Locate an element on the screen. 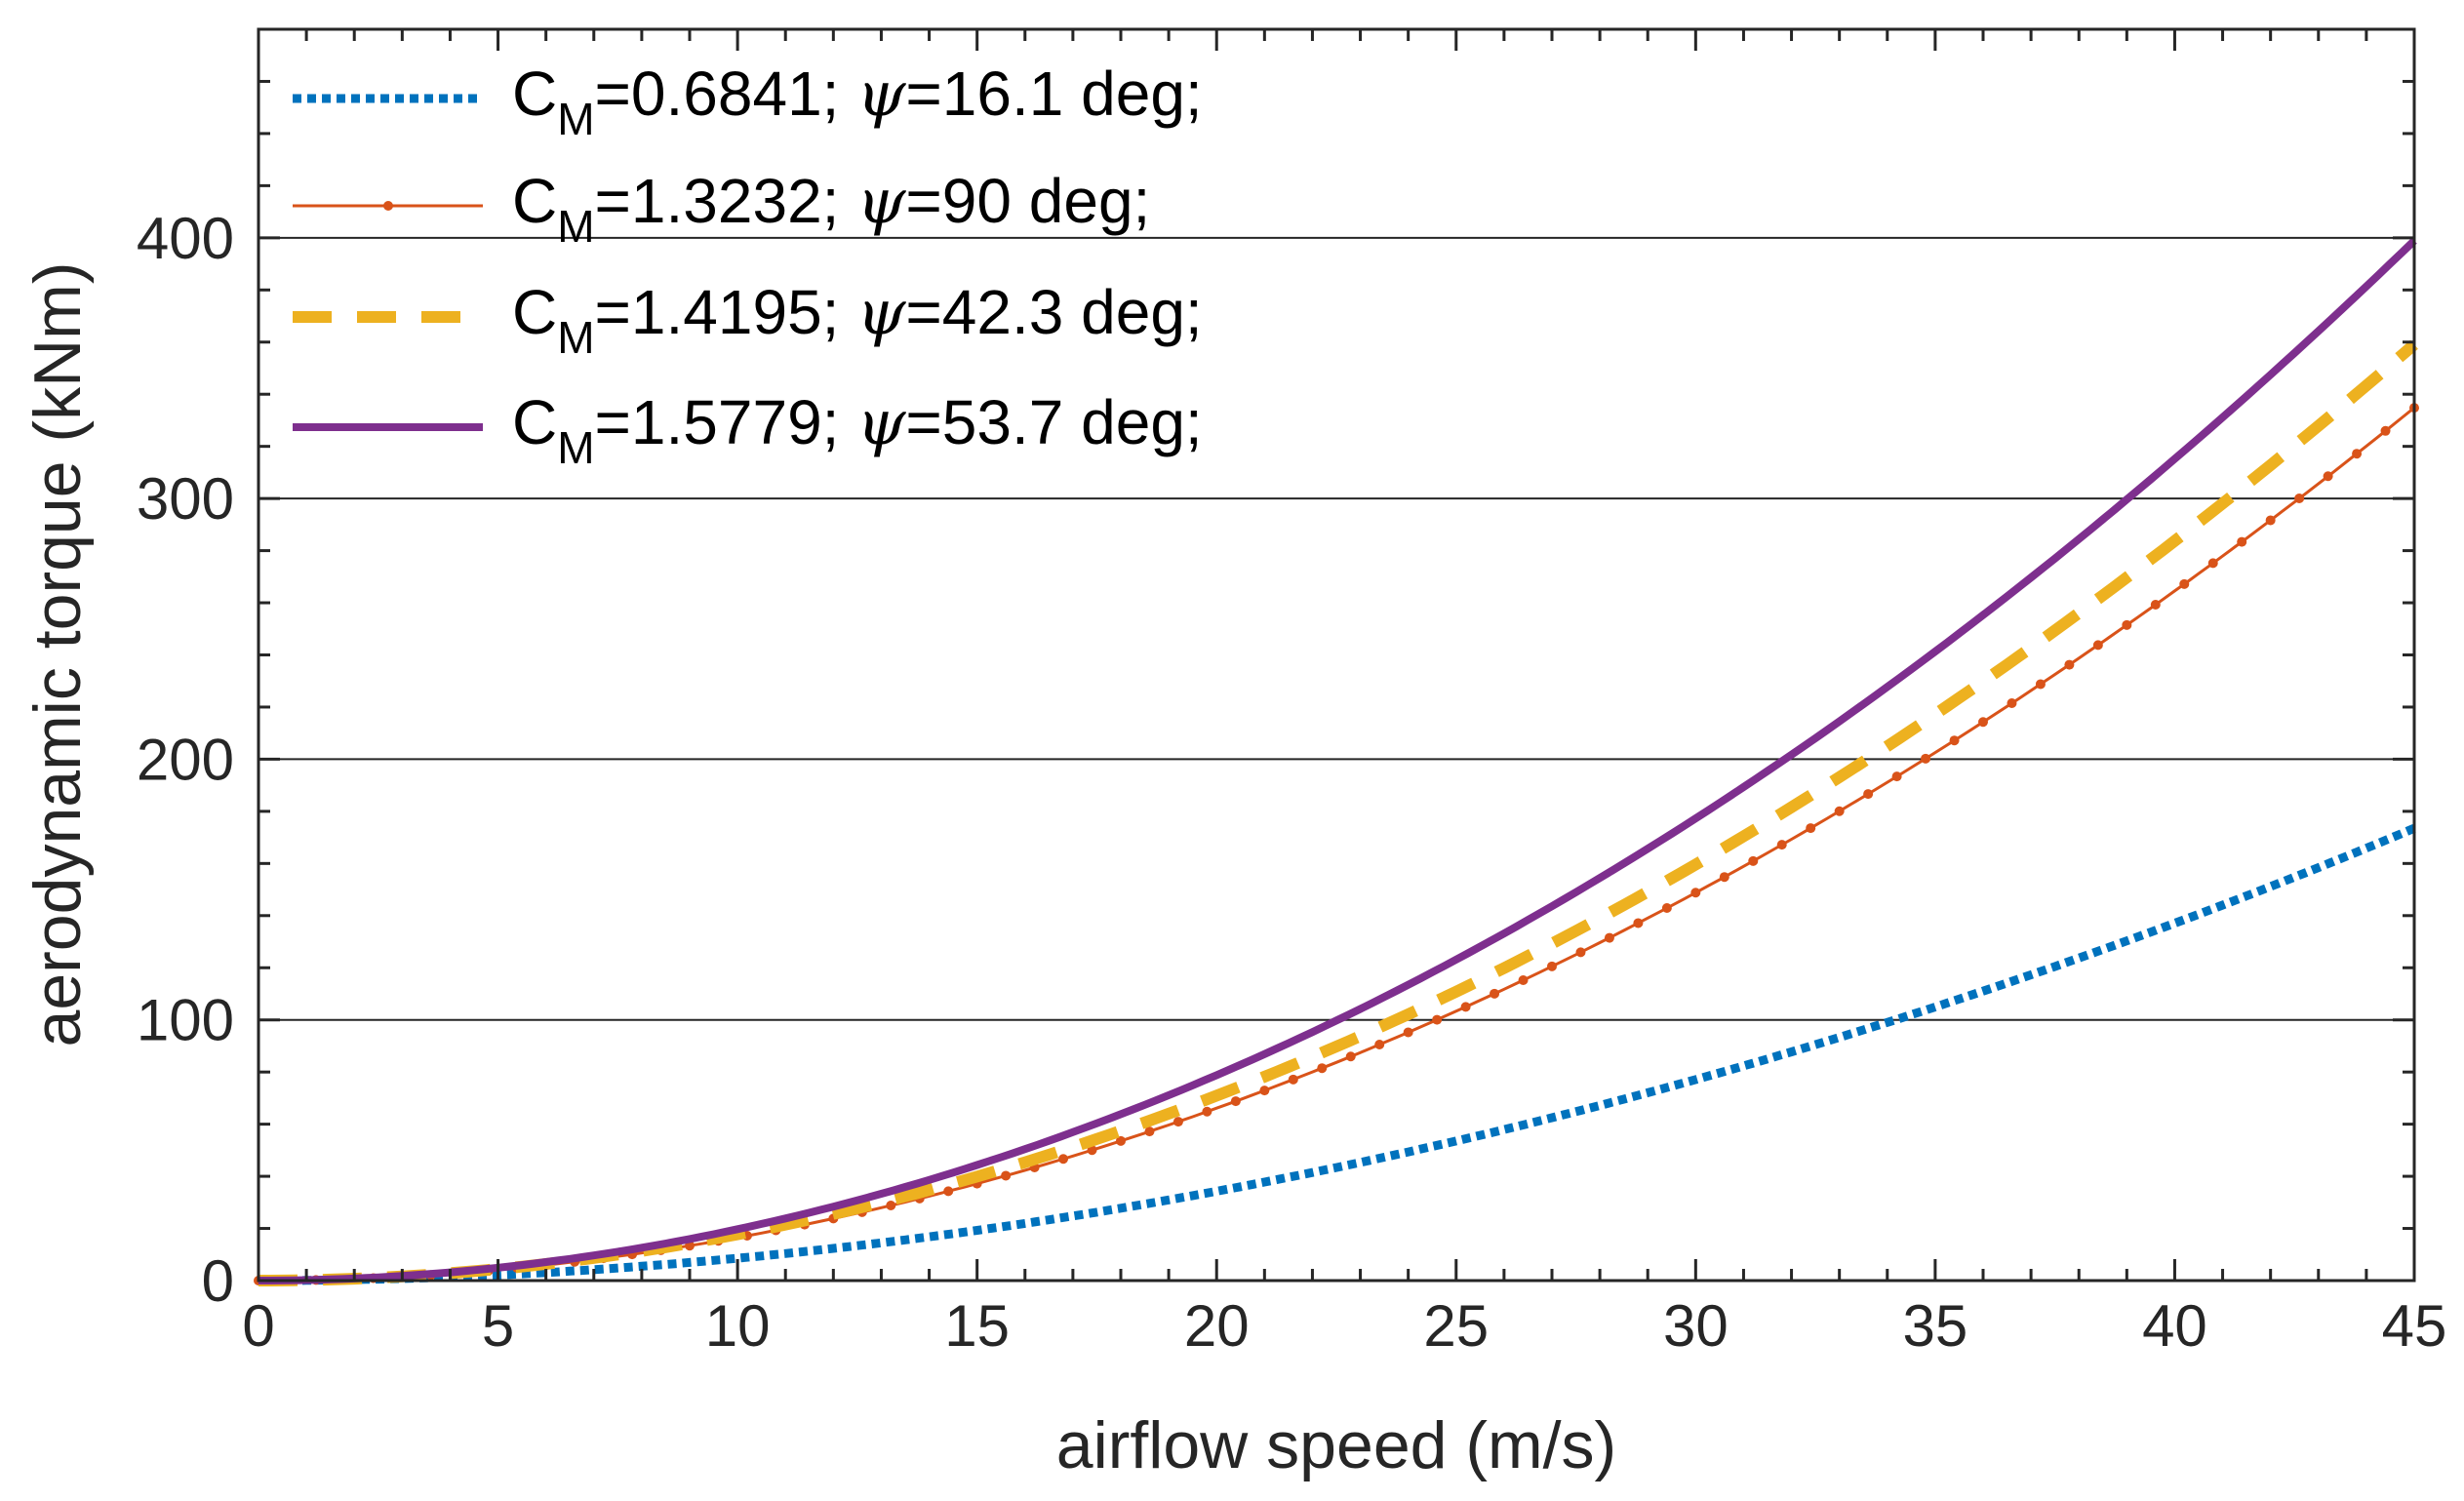  legend-rest-3: =42.3 deg; is located at coordinates (1053, 312).